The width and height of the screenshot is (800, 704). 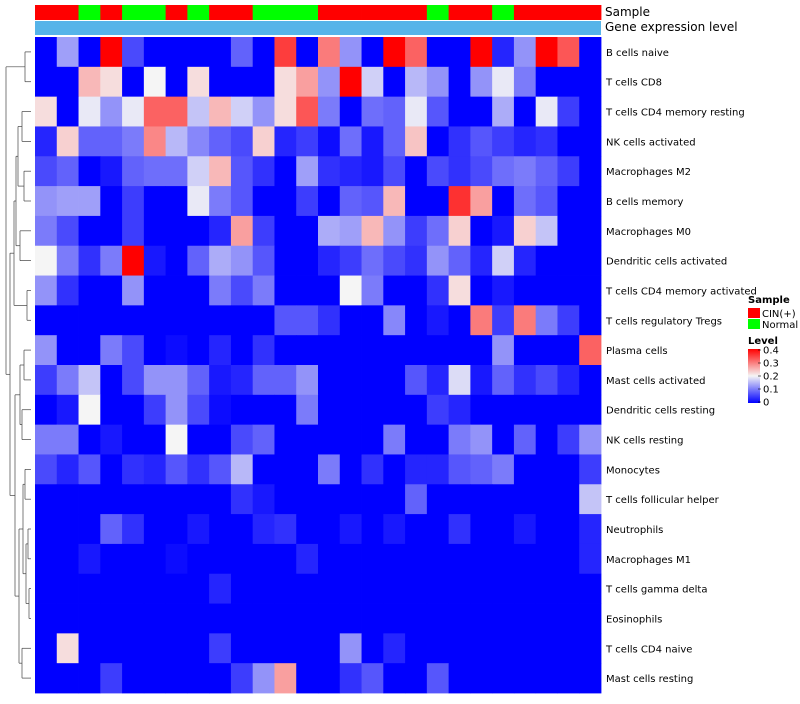 What do you see at coordinates (754, 324) in the screenshot?
I see `legend-normal-swatch` at bounding box center [754, 324].